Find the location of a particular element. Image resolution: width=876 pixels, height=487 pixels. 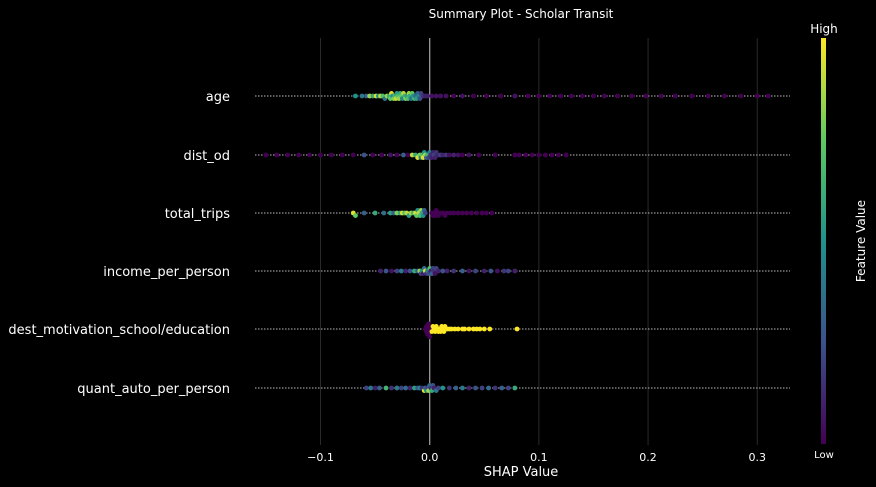

feature-label: dist_od is located at coordinates (207, 156).